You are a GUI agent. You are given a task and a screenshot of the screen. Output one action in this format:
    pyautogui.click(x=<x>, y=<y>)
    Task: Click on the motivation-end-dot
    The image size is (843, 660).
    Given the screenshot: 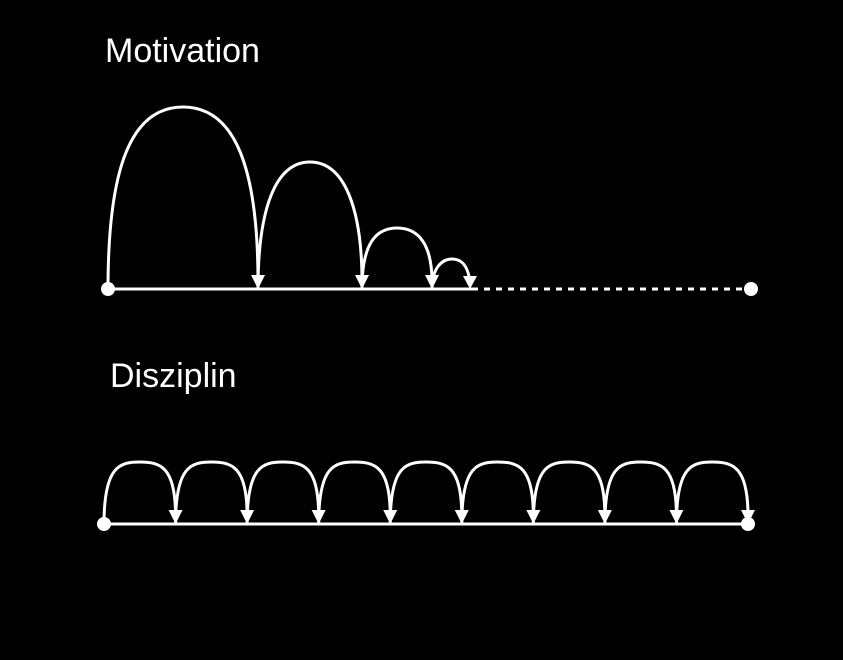 What is the action you would take?
    pyautogui.click(x=751, y=289)
    